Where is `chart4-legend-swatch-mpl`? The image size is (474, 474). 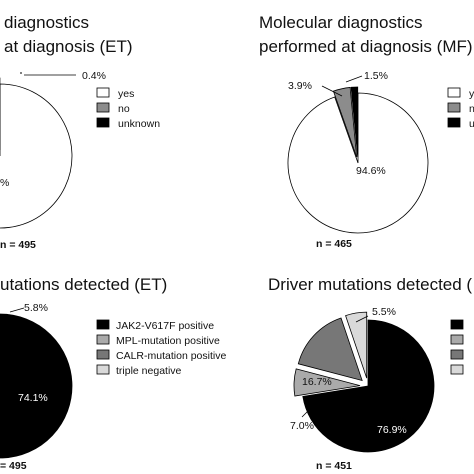 chart4-legend-swatch-mpl is located at coordinates (457, 339).